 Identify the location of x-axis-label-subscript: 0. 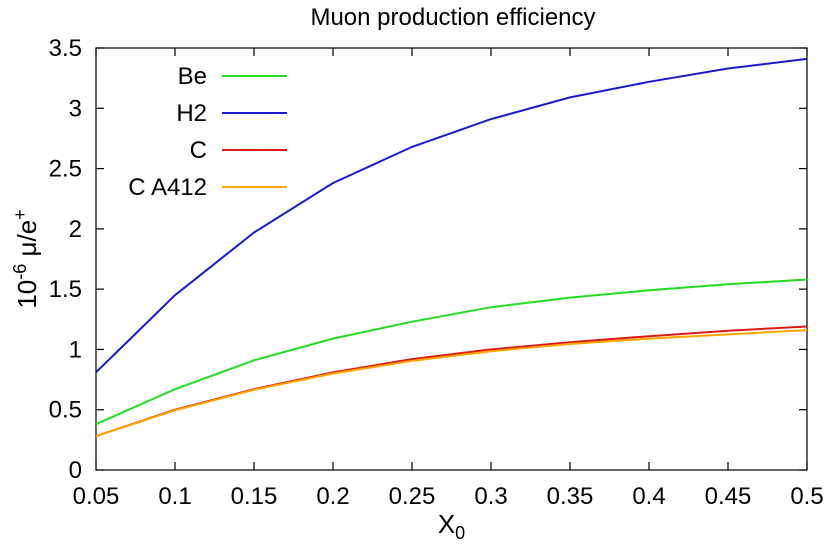
(460, 533).